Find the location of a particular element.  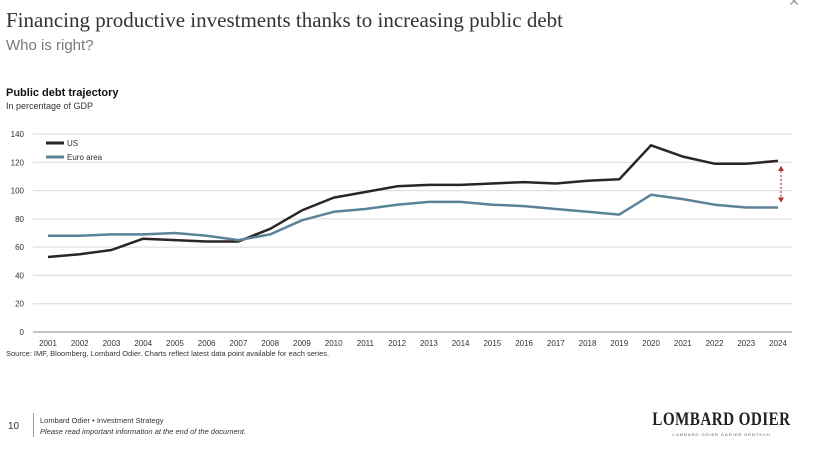

chart-title: Public debt trajectory is located at coordinates (62, 93).